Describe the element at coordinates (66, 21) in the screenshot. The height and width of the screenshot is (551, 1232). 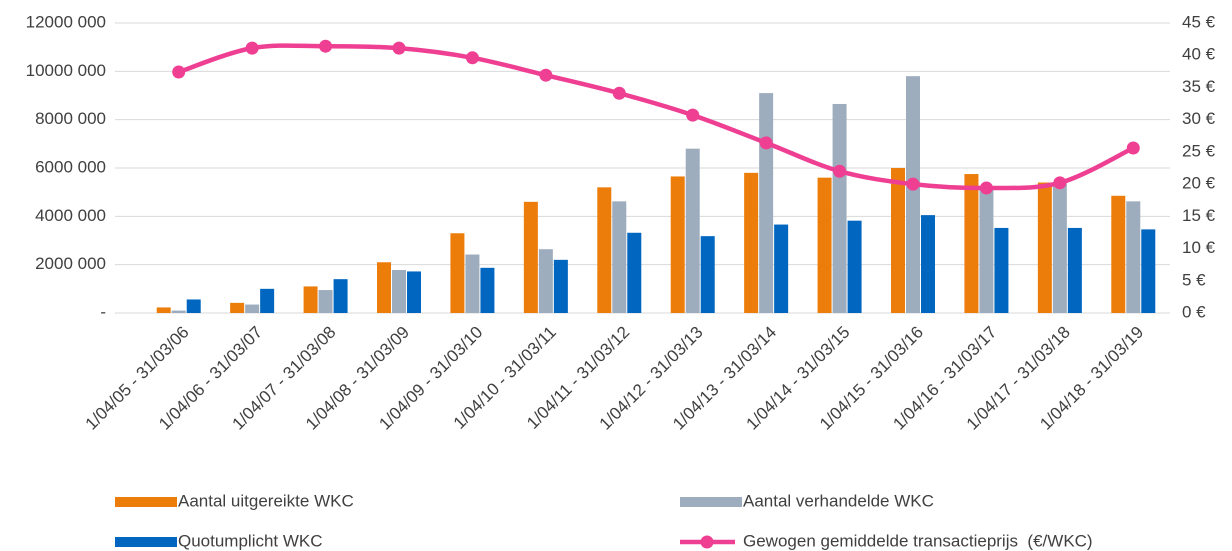
I see `y-tick-label: 12000 000` at that location.